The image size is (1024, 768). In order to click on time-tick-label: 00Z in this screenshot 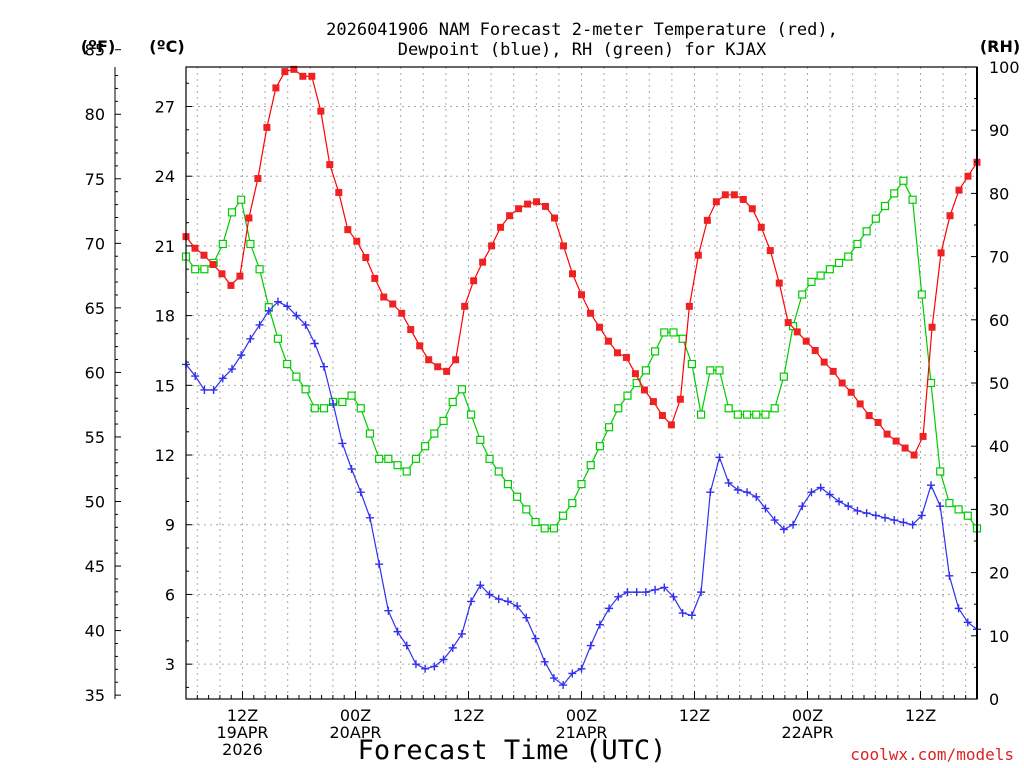, I will do `click(581, 715)`.